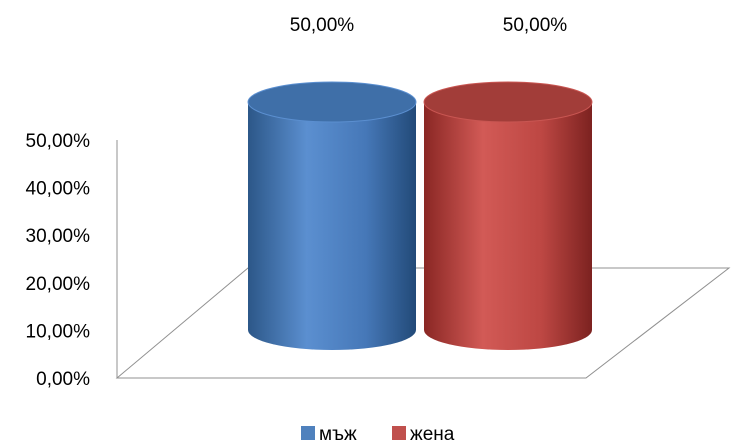 This screenshot has width=731, height=446. I want to click on bar-man, so click(332, 215).